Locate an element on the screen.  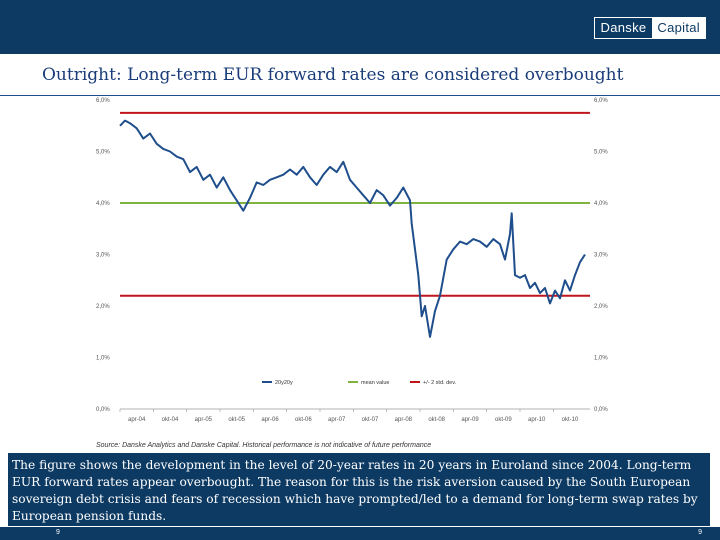
top-banner: Danske Capital is located at coordinates (360, 27).